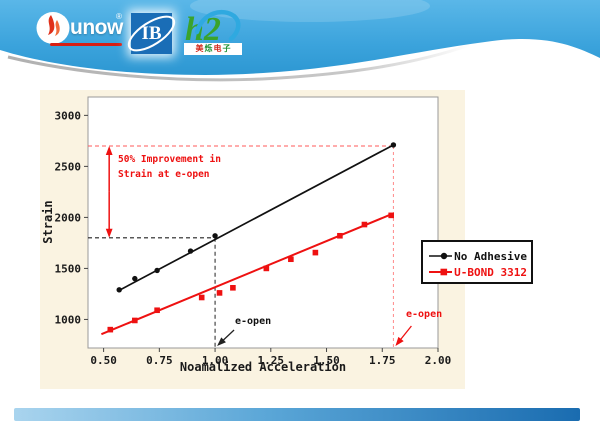  I want to click on h2-mark-icon: h2, so click(213, 29).